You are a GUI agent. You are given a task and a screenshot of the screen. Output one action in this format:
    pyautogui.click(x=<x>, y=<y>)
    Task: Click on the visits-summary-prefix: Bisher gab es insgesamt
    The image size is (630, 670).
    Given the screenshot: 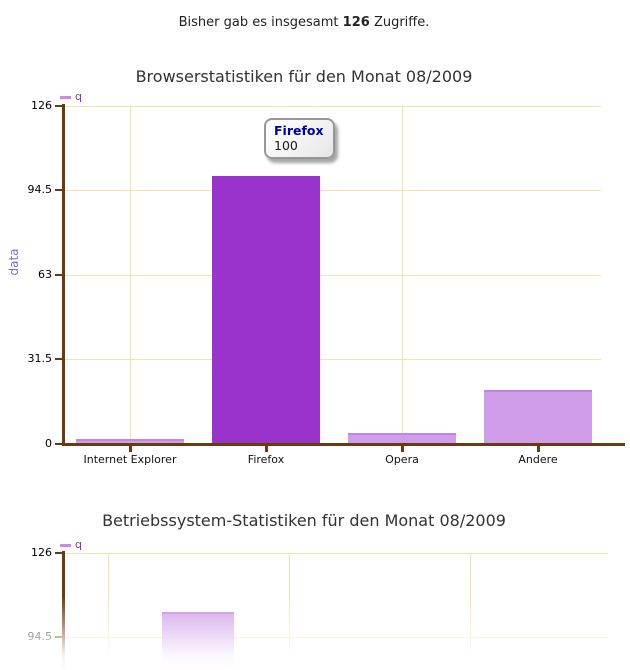 What is the action you would take?
    pyautogui.click(x=258, y=22)
    